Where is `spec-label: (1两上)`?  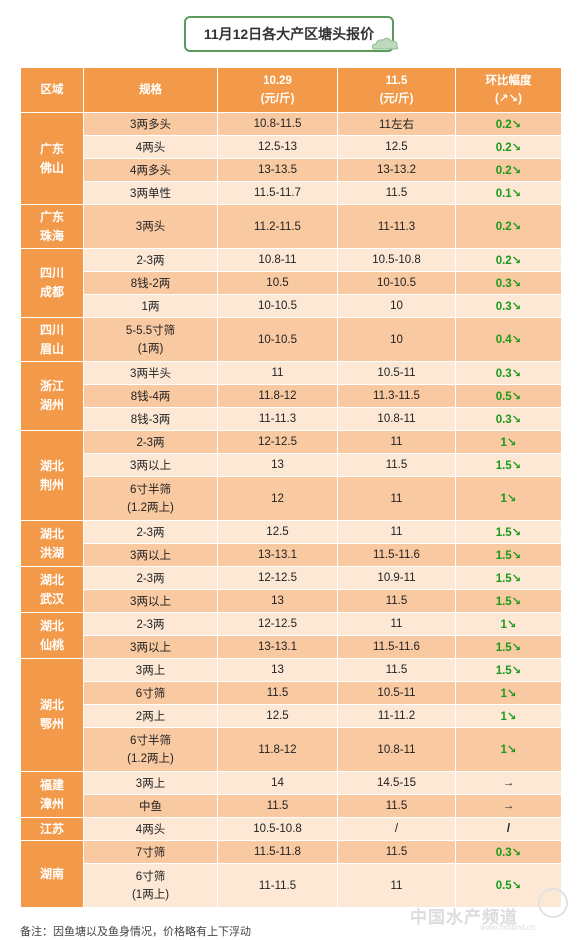 spec-label: (1两上) is located at coordinates (150, 894).